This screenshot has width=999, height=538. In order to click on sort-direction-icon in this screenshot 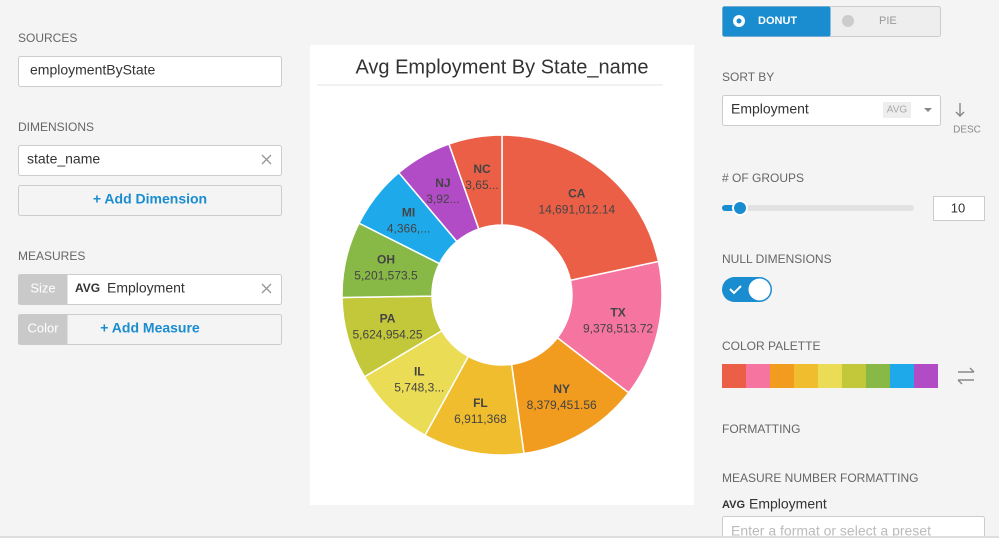, I will do `click(960, 110)`.